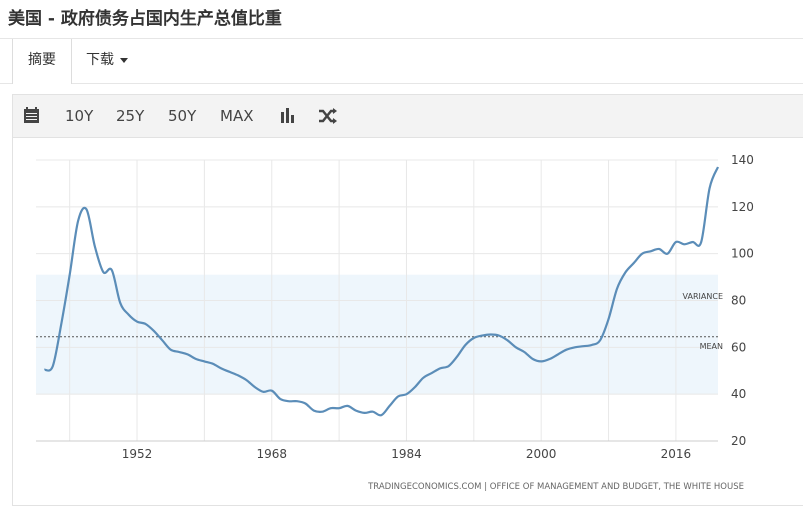 The width and height of the screenshot is (803, 521). Describe the element at coordinates (79, 116) in the screenshot. I see `range-10y-button: 10Y` at that location.